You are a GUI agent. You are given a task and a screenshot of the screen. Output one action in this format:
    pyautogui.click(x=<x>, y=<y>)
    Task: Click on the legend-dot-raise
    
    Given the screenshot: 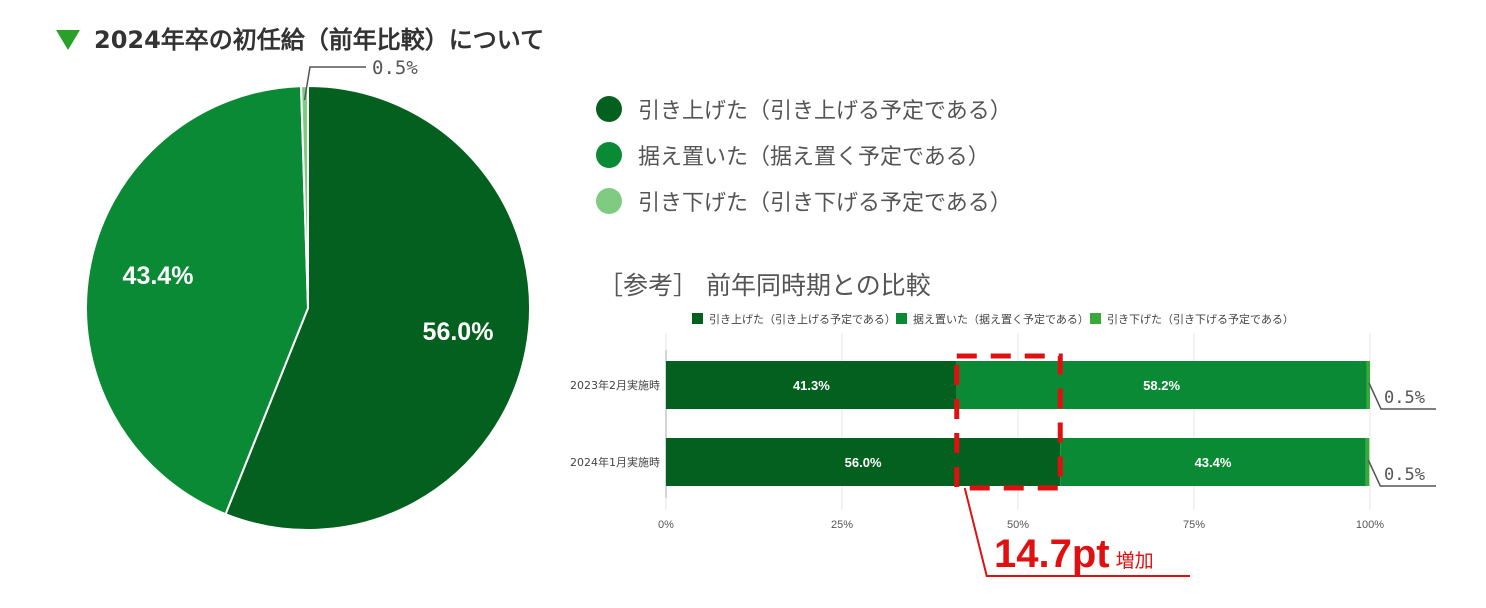 What is the action you would take?
    pyautogui.click(x=609, y=109)
    